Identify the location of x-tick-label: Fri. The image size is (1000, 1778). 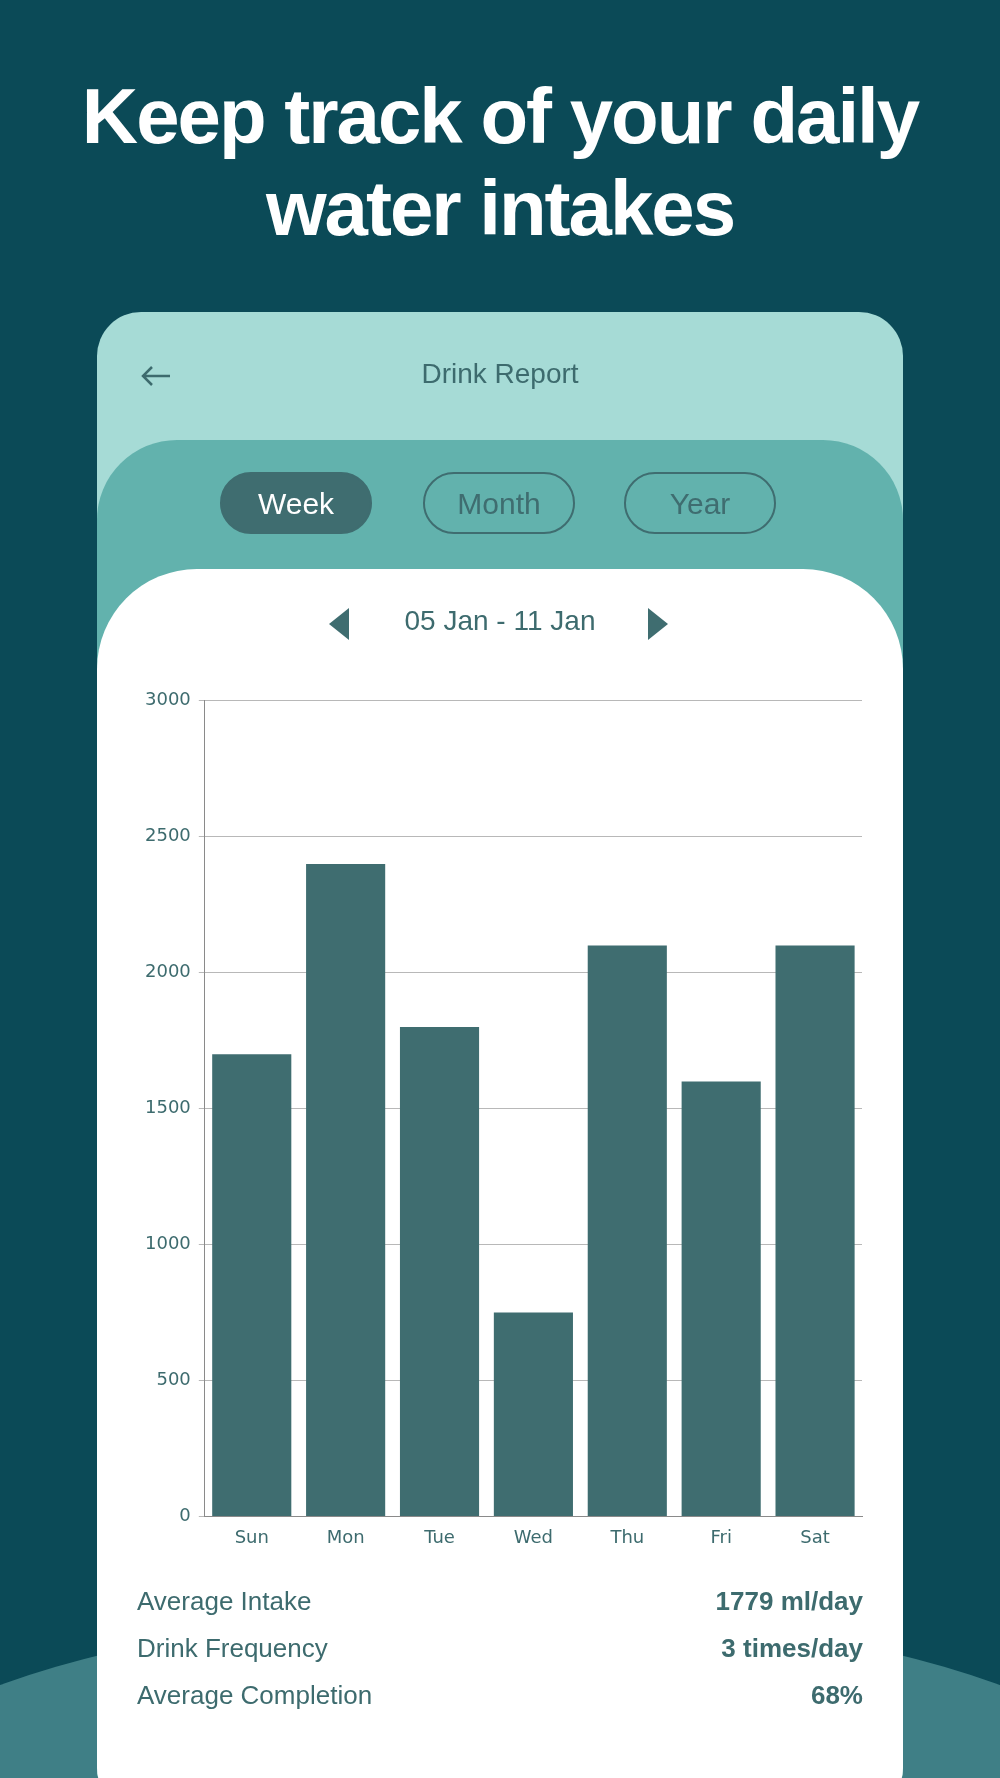
(721, 1536).